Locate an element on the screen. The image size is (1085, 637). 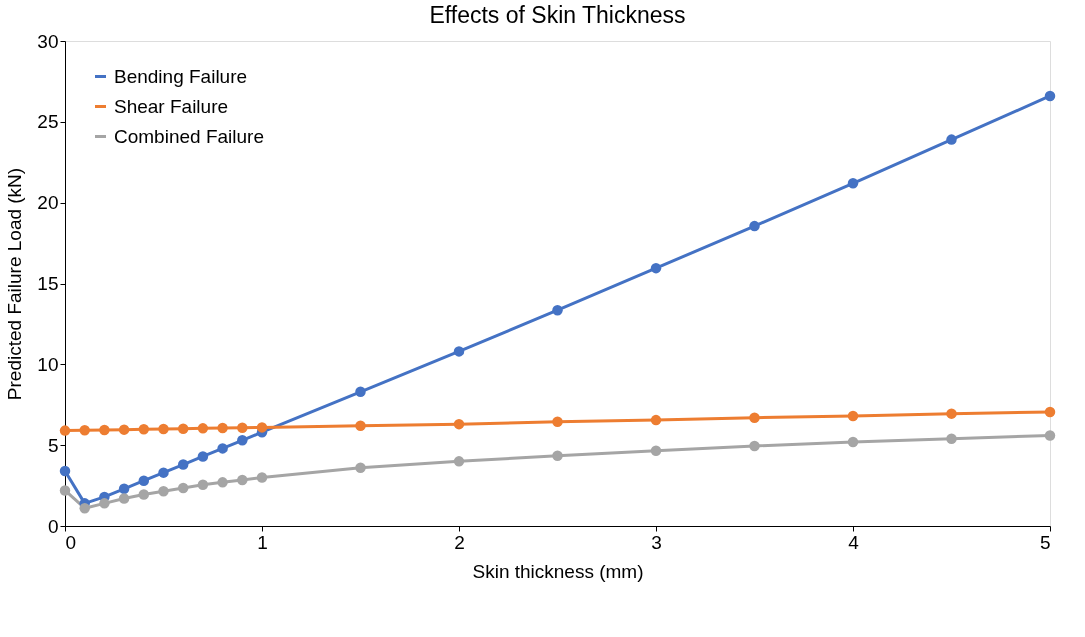
legend-label: Combined Failure is located at coordinates (189, 136).